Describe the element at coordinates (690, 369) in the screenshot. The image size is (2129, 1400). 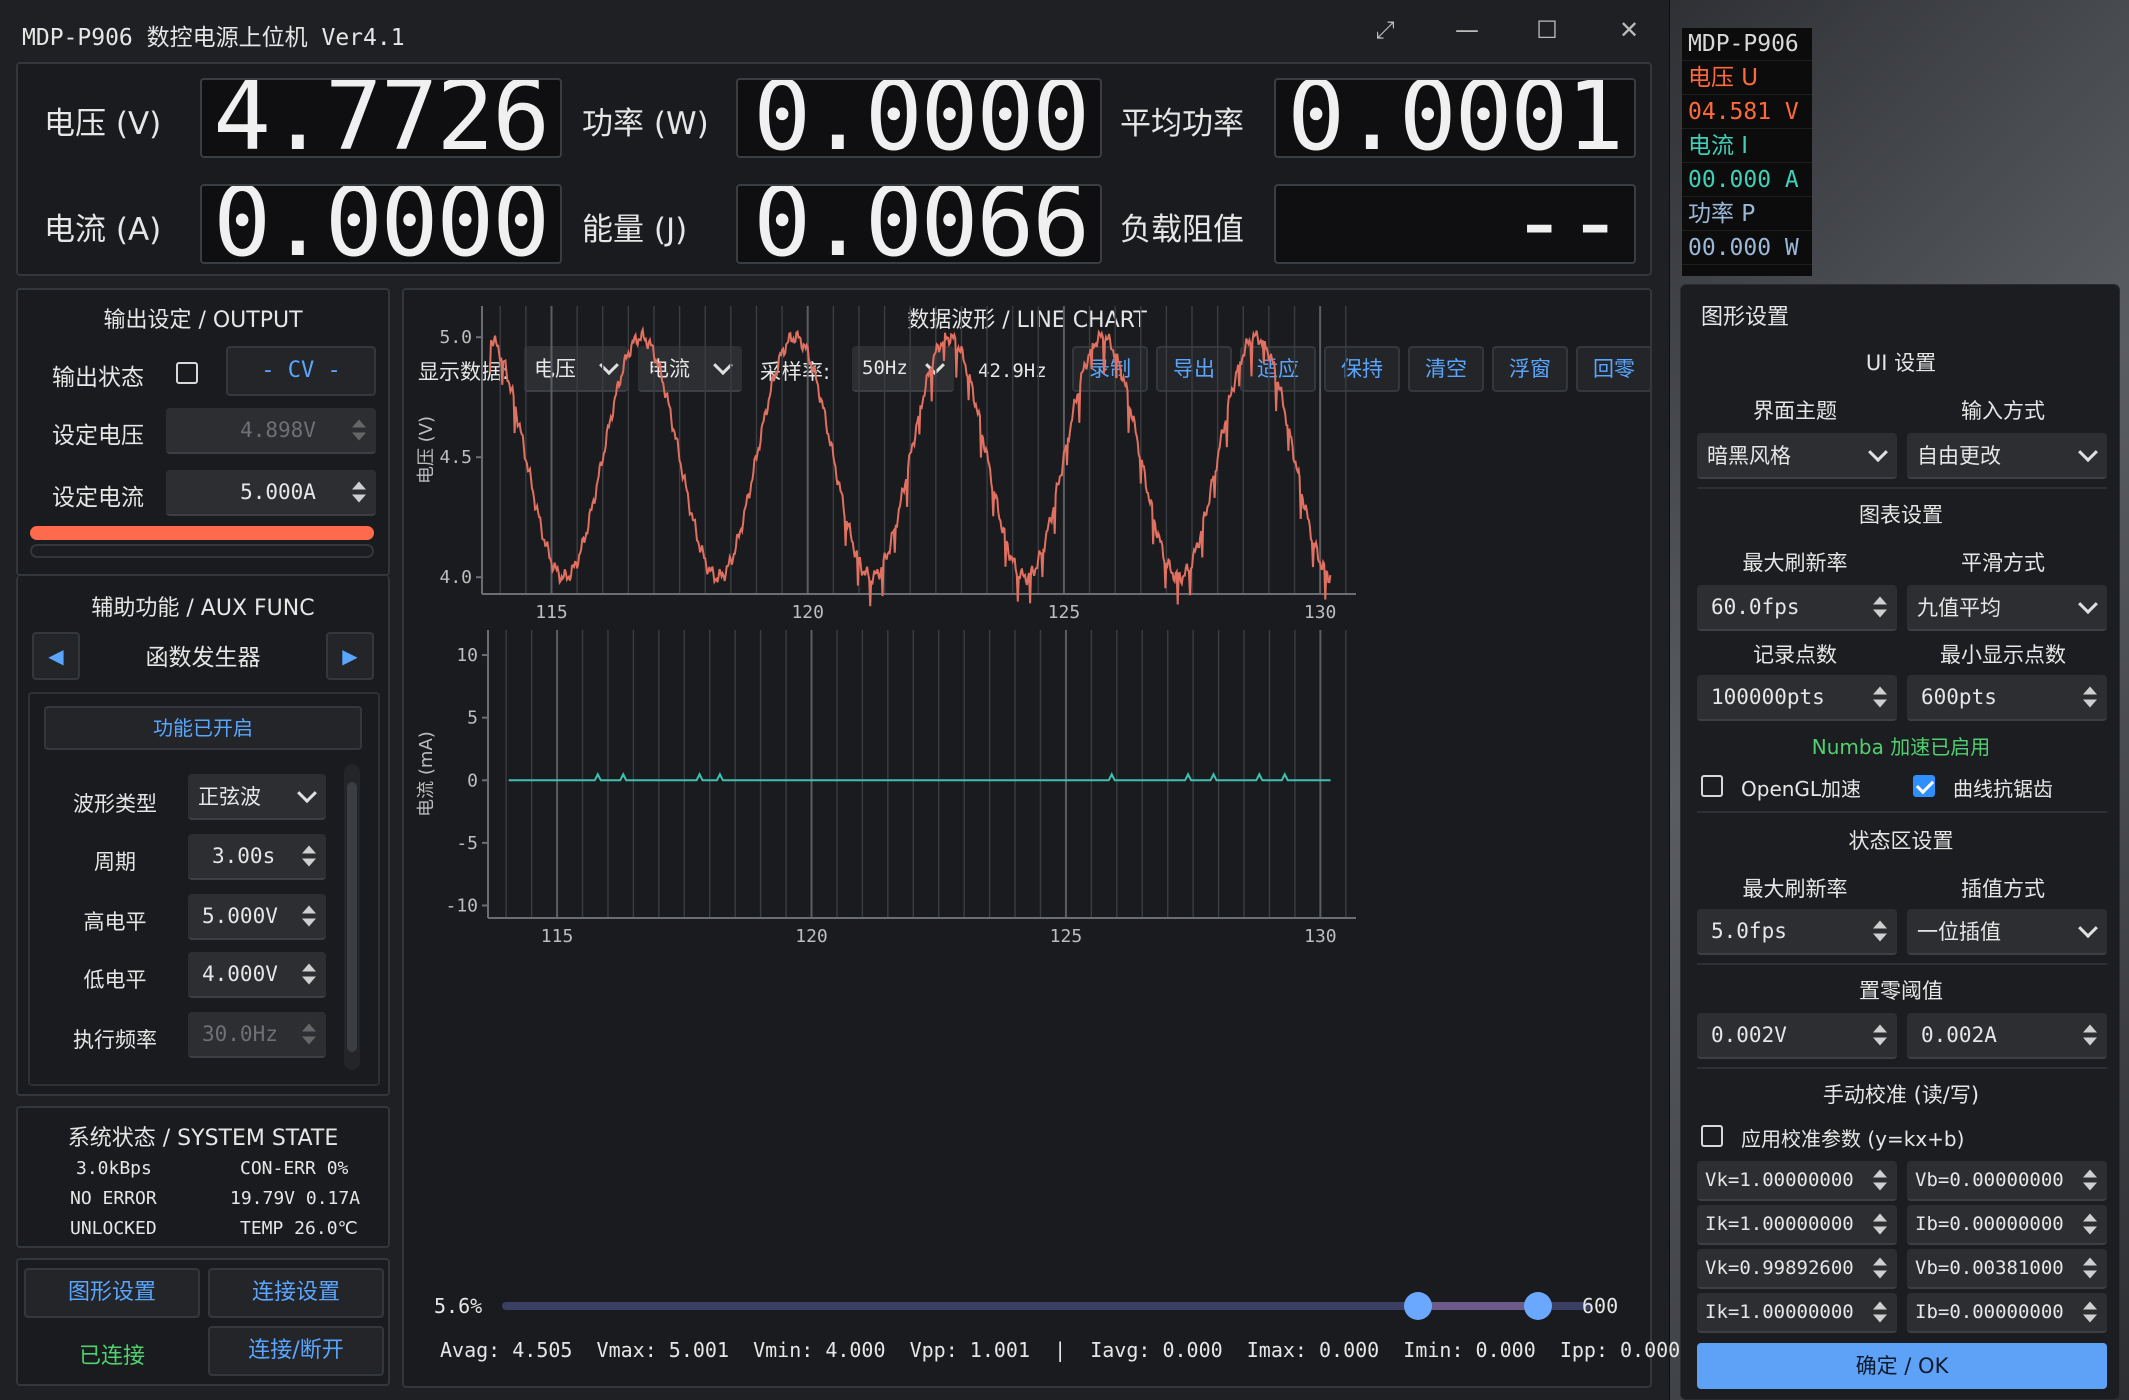
I see `show-data-combo-2: 电流` at that location.